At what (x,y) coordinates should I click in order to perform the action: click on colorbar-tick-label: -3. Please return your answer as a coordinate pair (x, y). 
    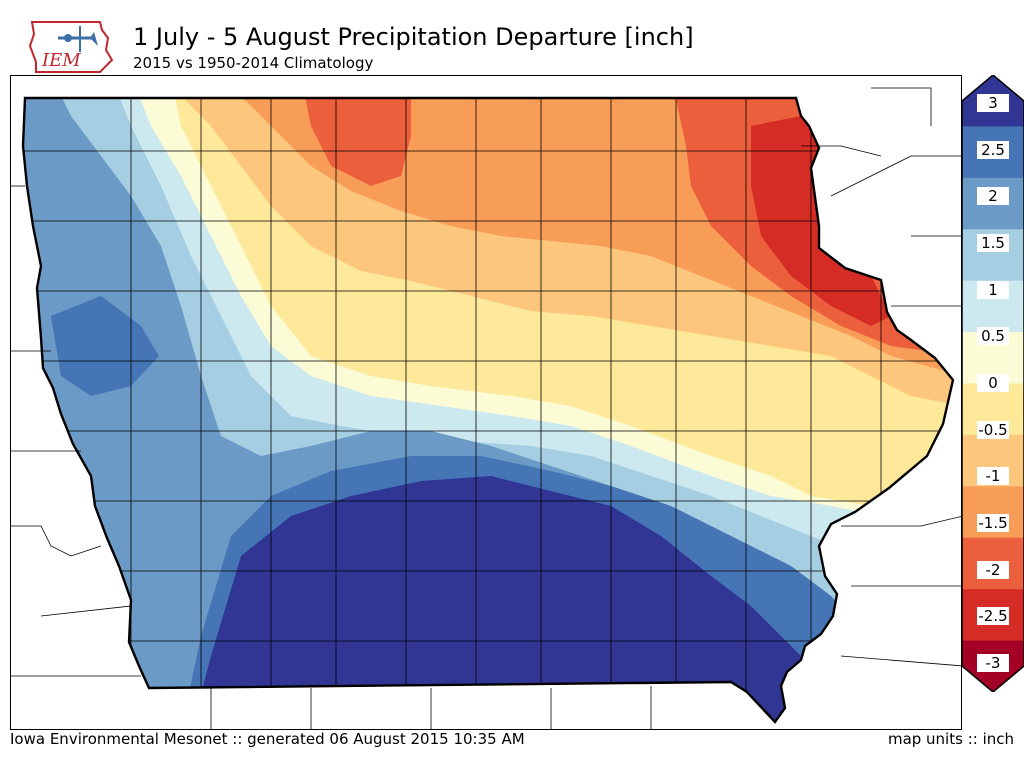
    Looking at the image, I should click on (993, 663).